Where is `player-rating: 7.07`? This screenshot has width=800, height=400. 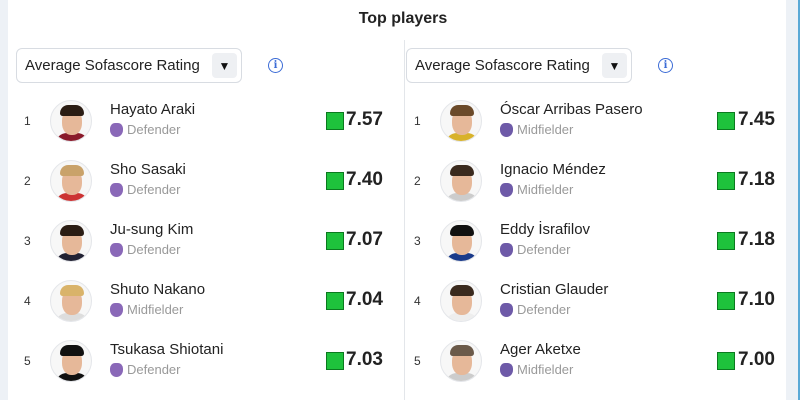 player-rating: 7.07 is located at coordinates (364, 239).